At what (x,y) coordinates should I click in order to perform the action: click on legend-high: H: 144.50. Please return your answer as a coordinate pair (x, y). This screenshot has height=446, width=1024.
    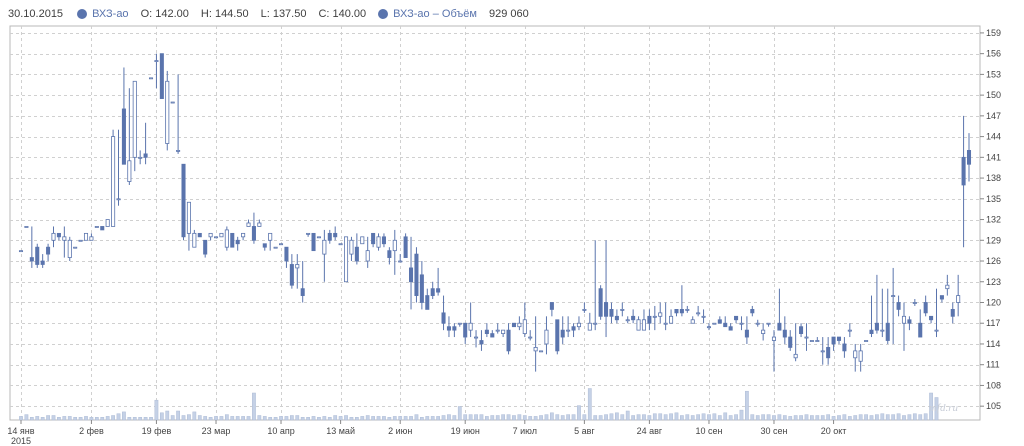
    Looking at the image, I should click on (224, 14).